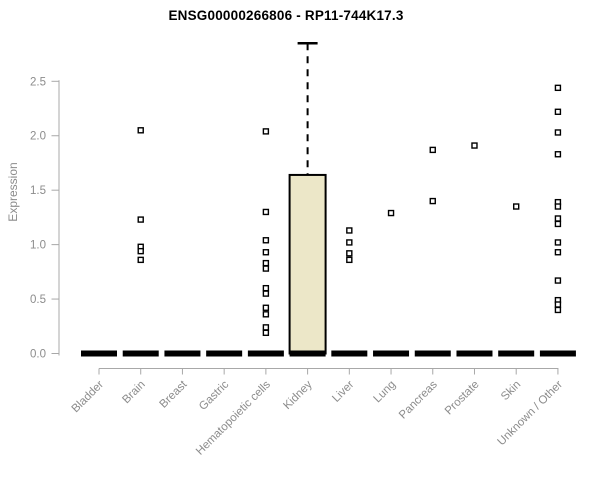 This screenshot has width=600, height=500. Describe the element at coordinates (38, 246) in the screenshot. I see `y-tick-label: 1.0` at that location.